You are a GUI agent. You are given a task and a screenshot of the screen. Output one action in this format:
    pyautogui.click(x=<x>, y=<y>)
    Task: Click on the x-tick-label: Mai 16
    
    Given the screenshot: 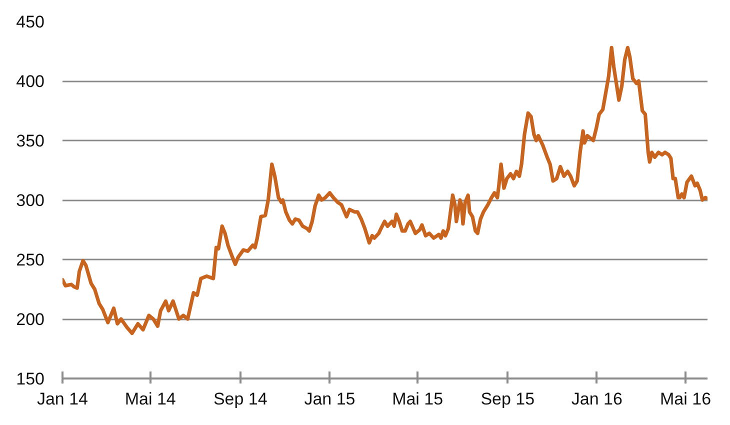 What is the action you would take?
    pyautogui.click(x=686, y=399)
    